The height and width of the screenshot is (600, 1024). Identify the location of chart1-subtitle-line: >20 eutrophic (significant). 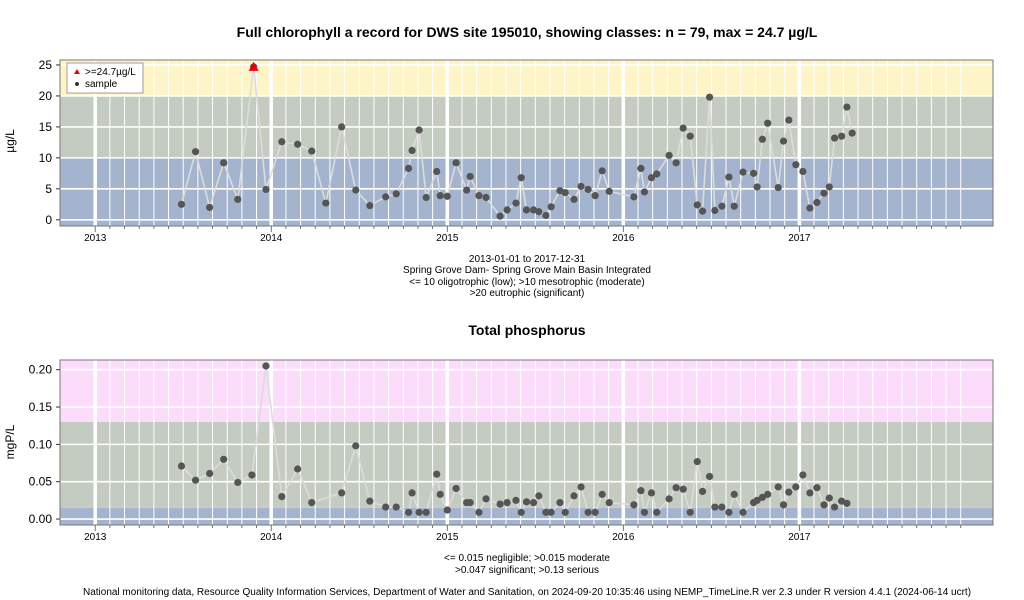
(527, 293).